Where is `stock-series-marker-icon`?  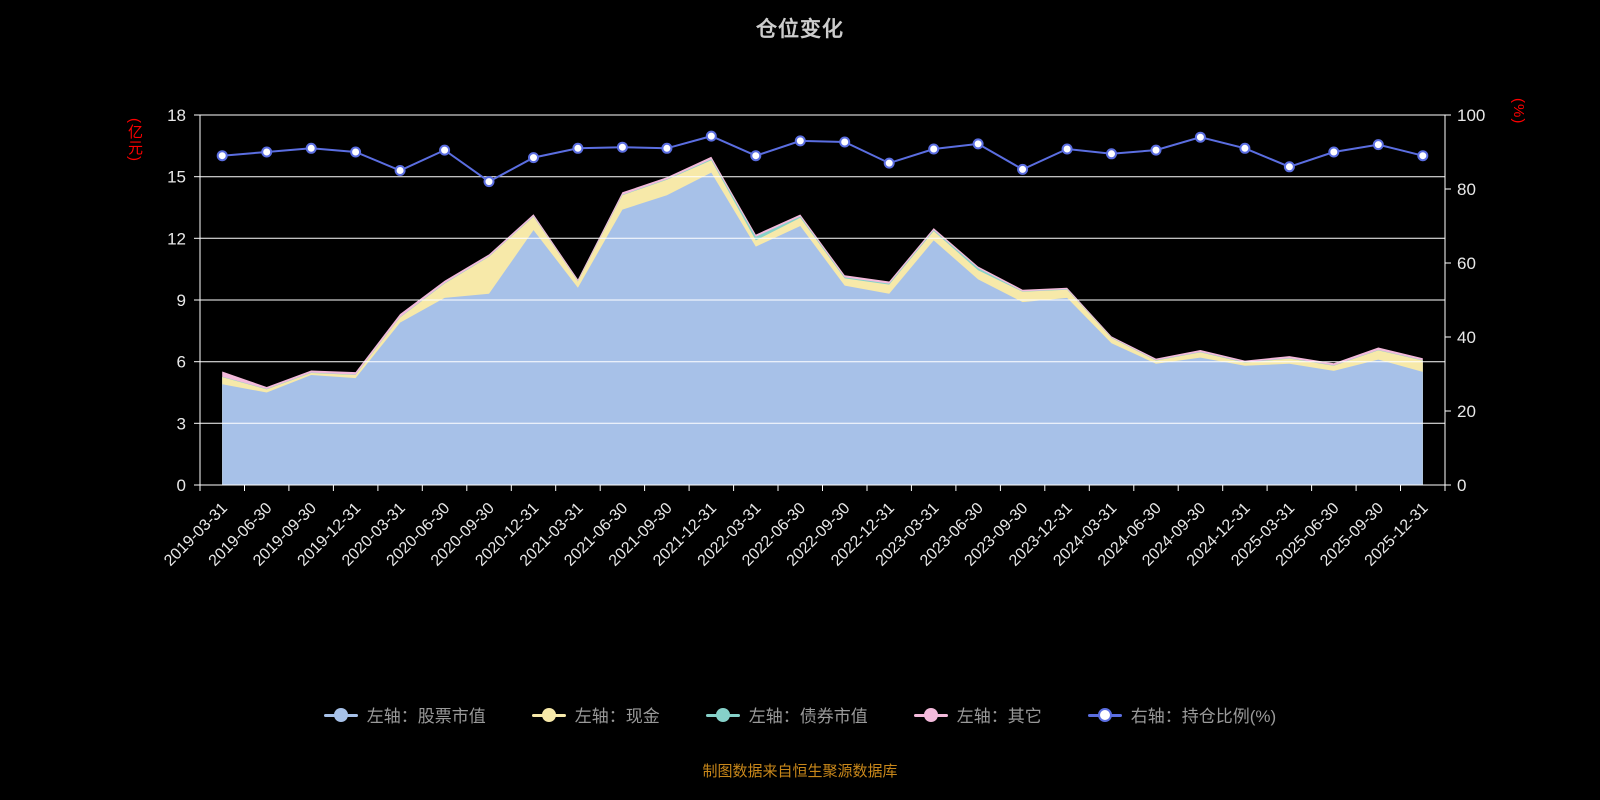 stock-series-marker-icon is located at coordinates (340, 714).